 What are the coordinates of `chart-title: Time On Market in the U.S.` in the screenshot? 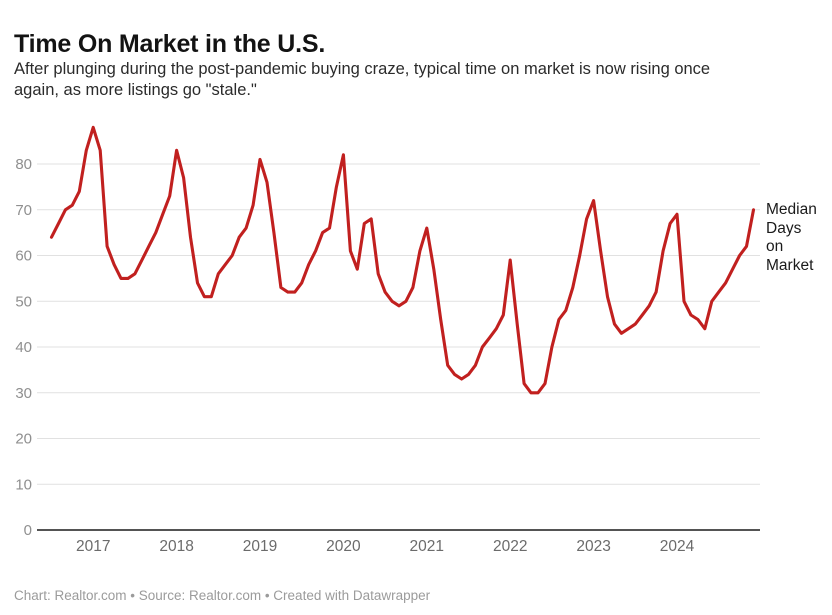 It's located at (170, 43).